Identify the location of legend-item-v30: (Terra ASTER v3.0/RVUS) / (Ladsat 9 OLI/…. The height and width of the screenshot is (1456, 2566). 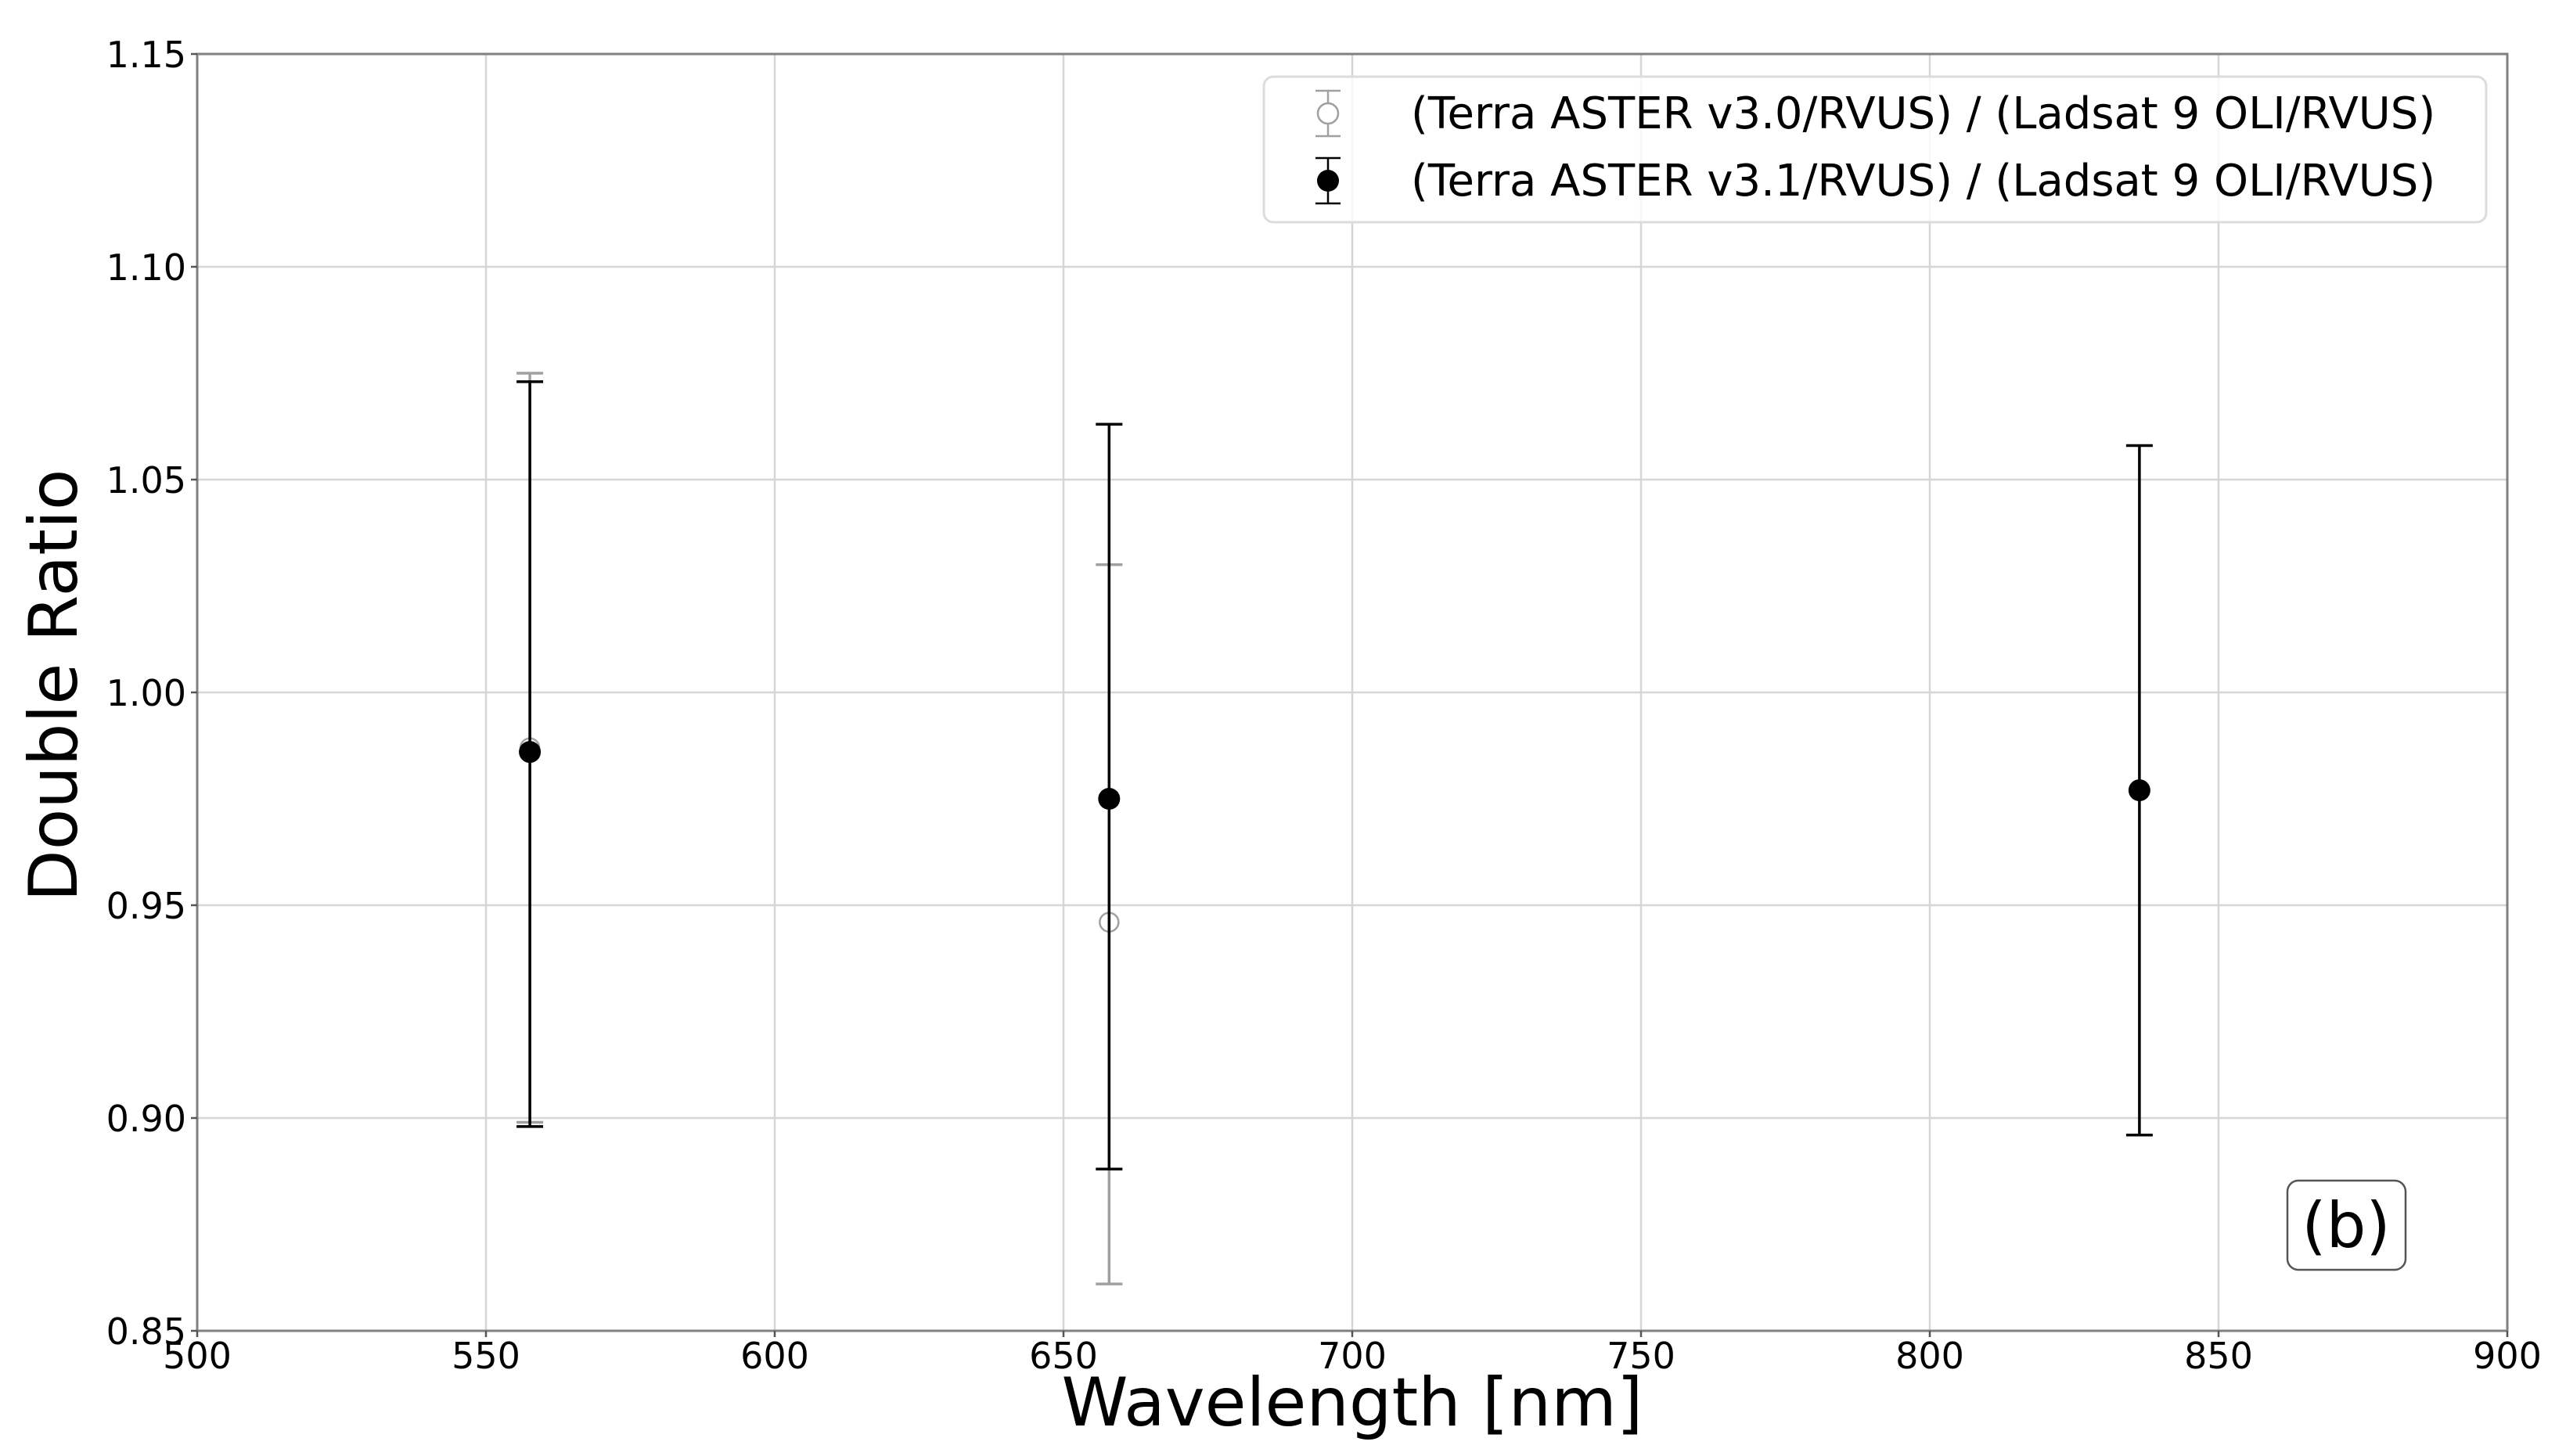
(1875, 113).